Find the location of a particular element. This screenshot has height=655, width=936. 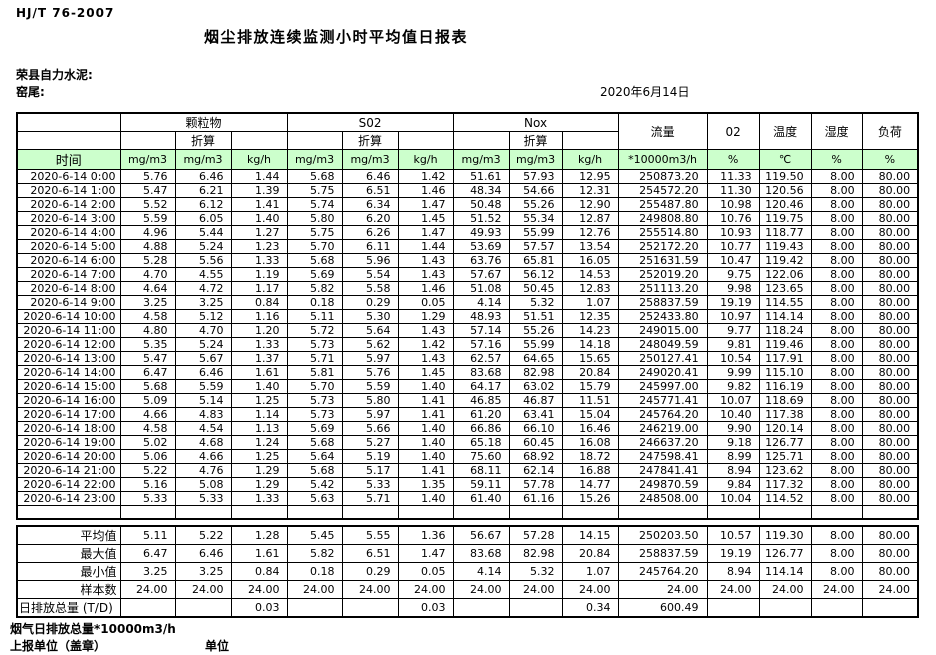

value-cell: 5.27 is located at coordinates (370, 442).